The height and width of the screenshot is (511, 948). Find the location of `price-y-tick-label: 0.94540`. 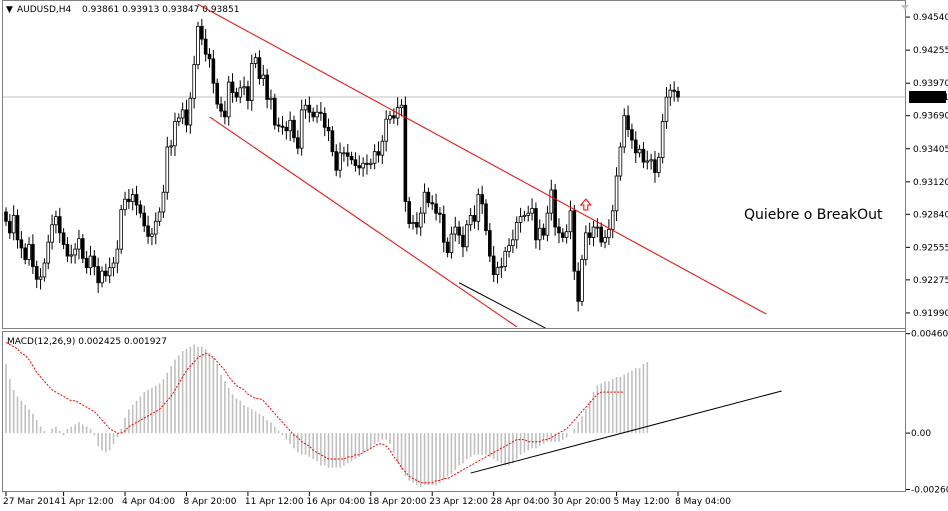

price-y-tick-label: 0.94540 is located at coordinates (930, 18).